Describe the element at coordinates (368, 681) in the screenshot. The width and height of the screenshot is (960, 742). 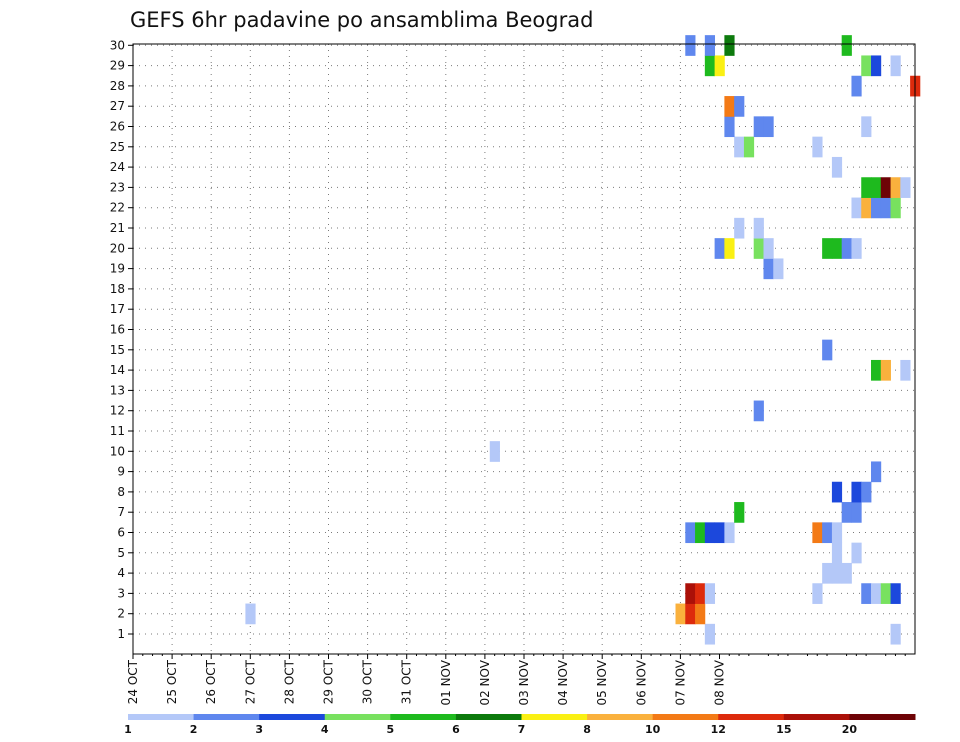
I see `x-tick-label: 30 OCT` at that location.